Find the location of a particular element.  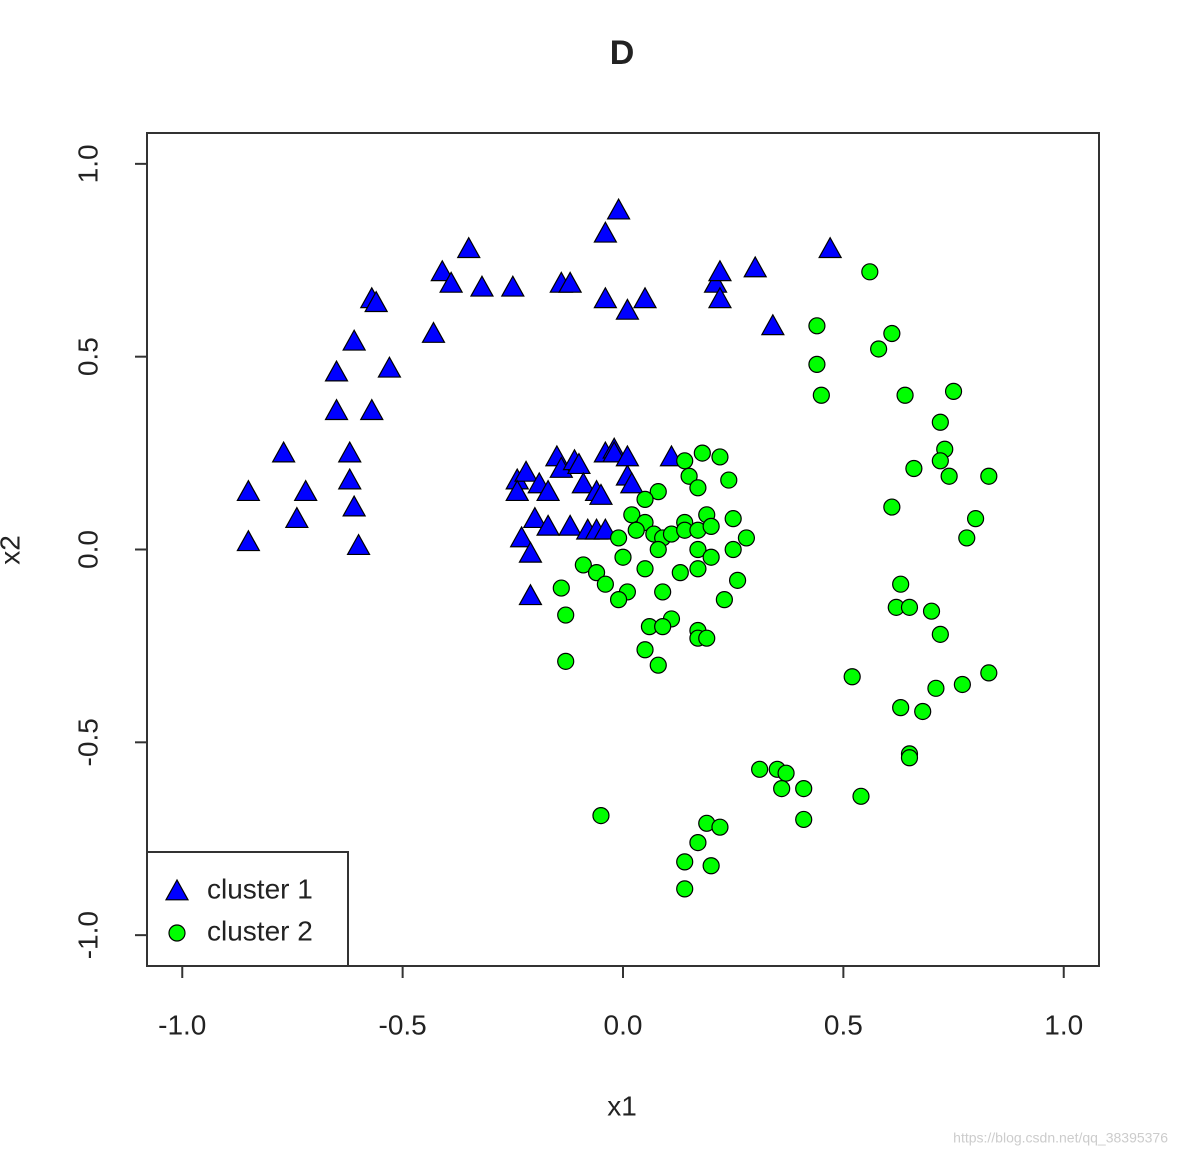

legend-label: cluster 1 is located at coordinates (260, 888).